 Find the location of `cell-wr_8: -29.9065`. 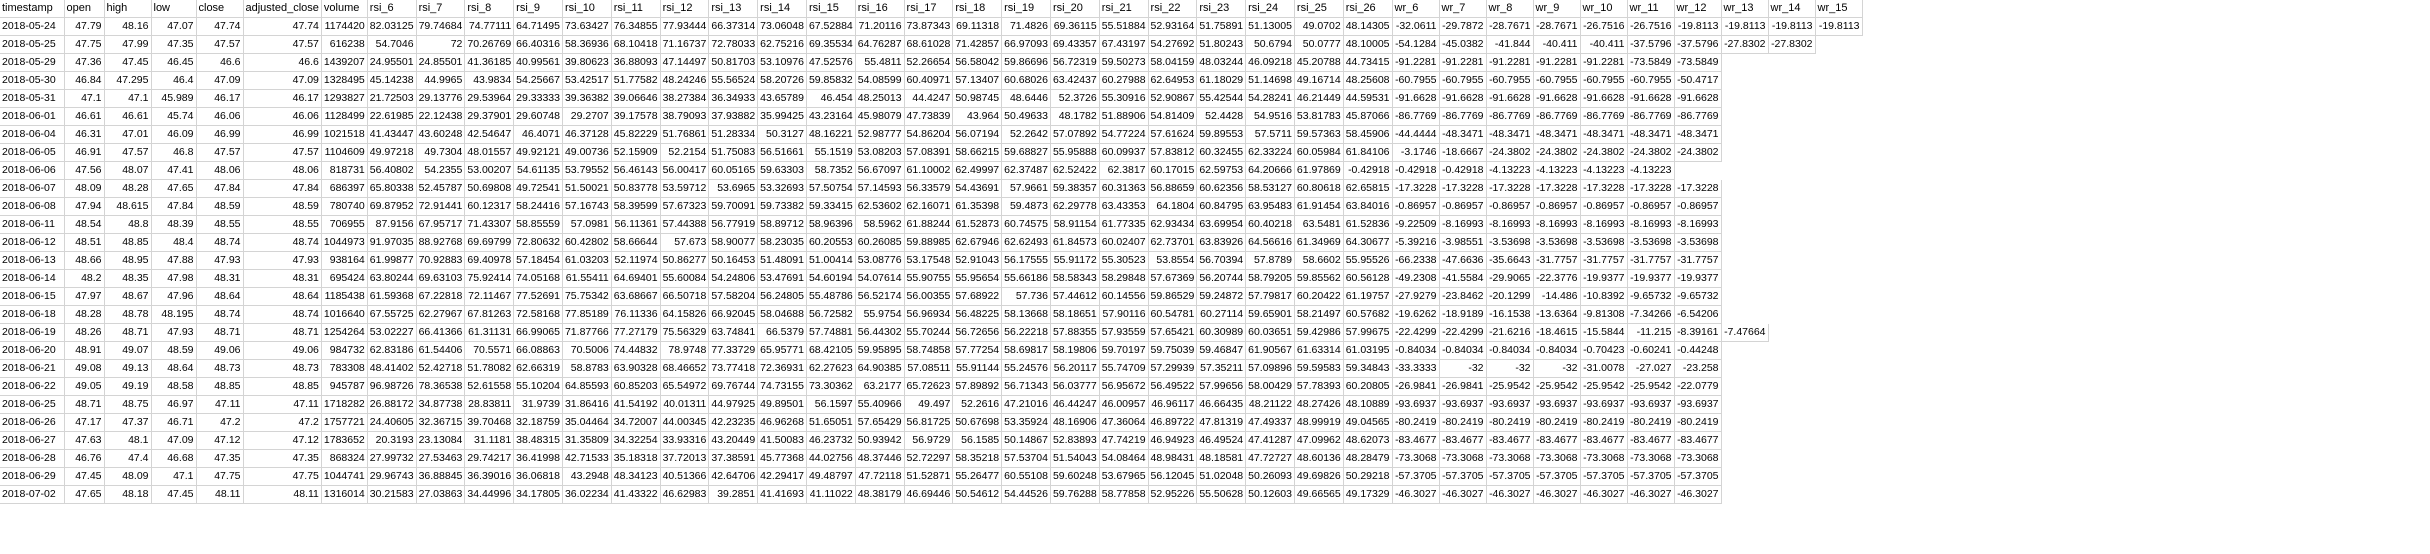

cell-wr_8: -29.9065 is located at coordinates (1510, 279).